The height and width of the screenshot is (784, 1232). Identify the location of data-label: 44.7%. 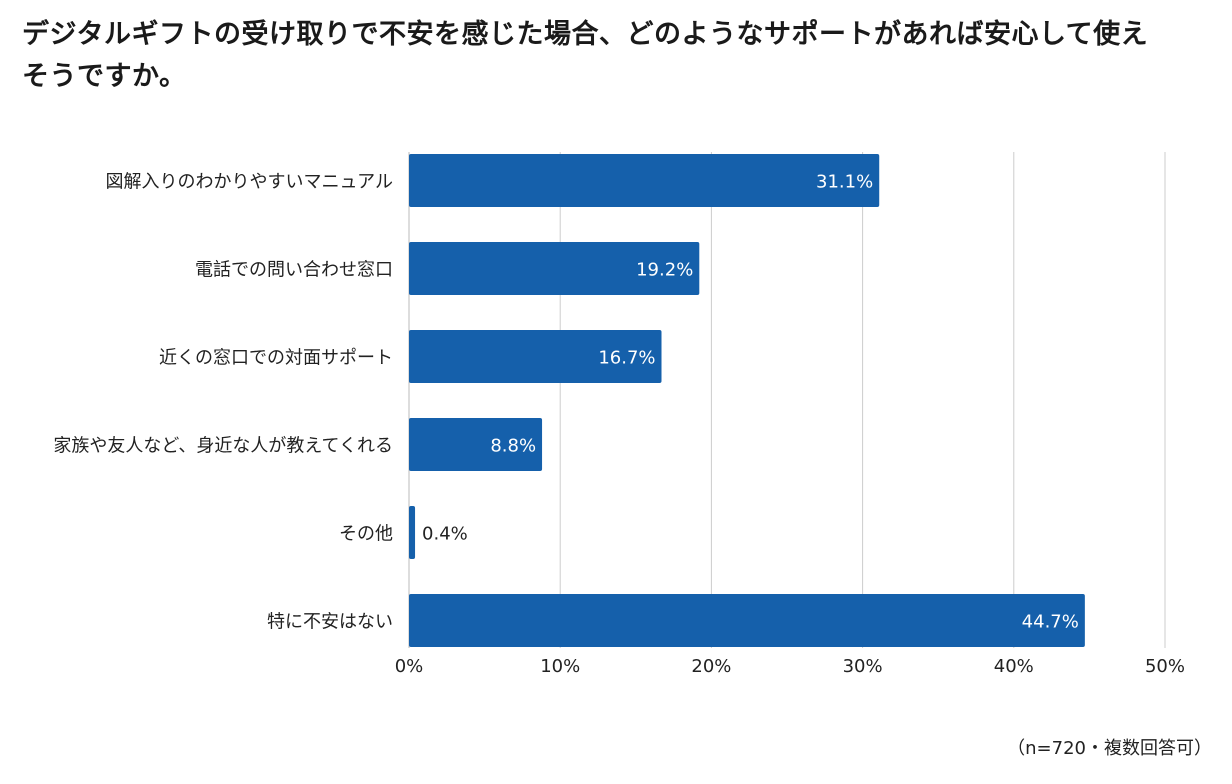
(1050, 622).